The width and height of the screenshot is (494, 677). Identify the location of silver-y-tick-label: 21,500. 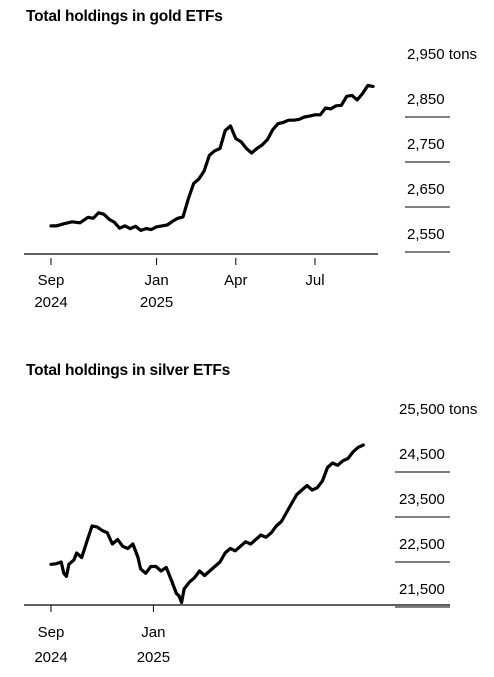
(422, 589).